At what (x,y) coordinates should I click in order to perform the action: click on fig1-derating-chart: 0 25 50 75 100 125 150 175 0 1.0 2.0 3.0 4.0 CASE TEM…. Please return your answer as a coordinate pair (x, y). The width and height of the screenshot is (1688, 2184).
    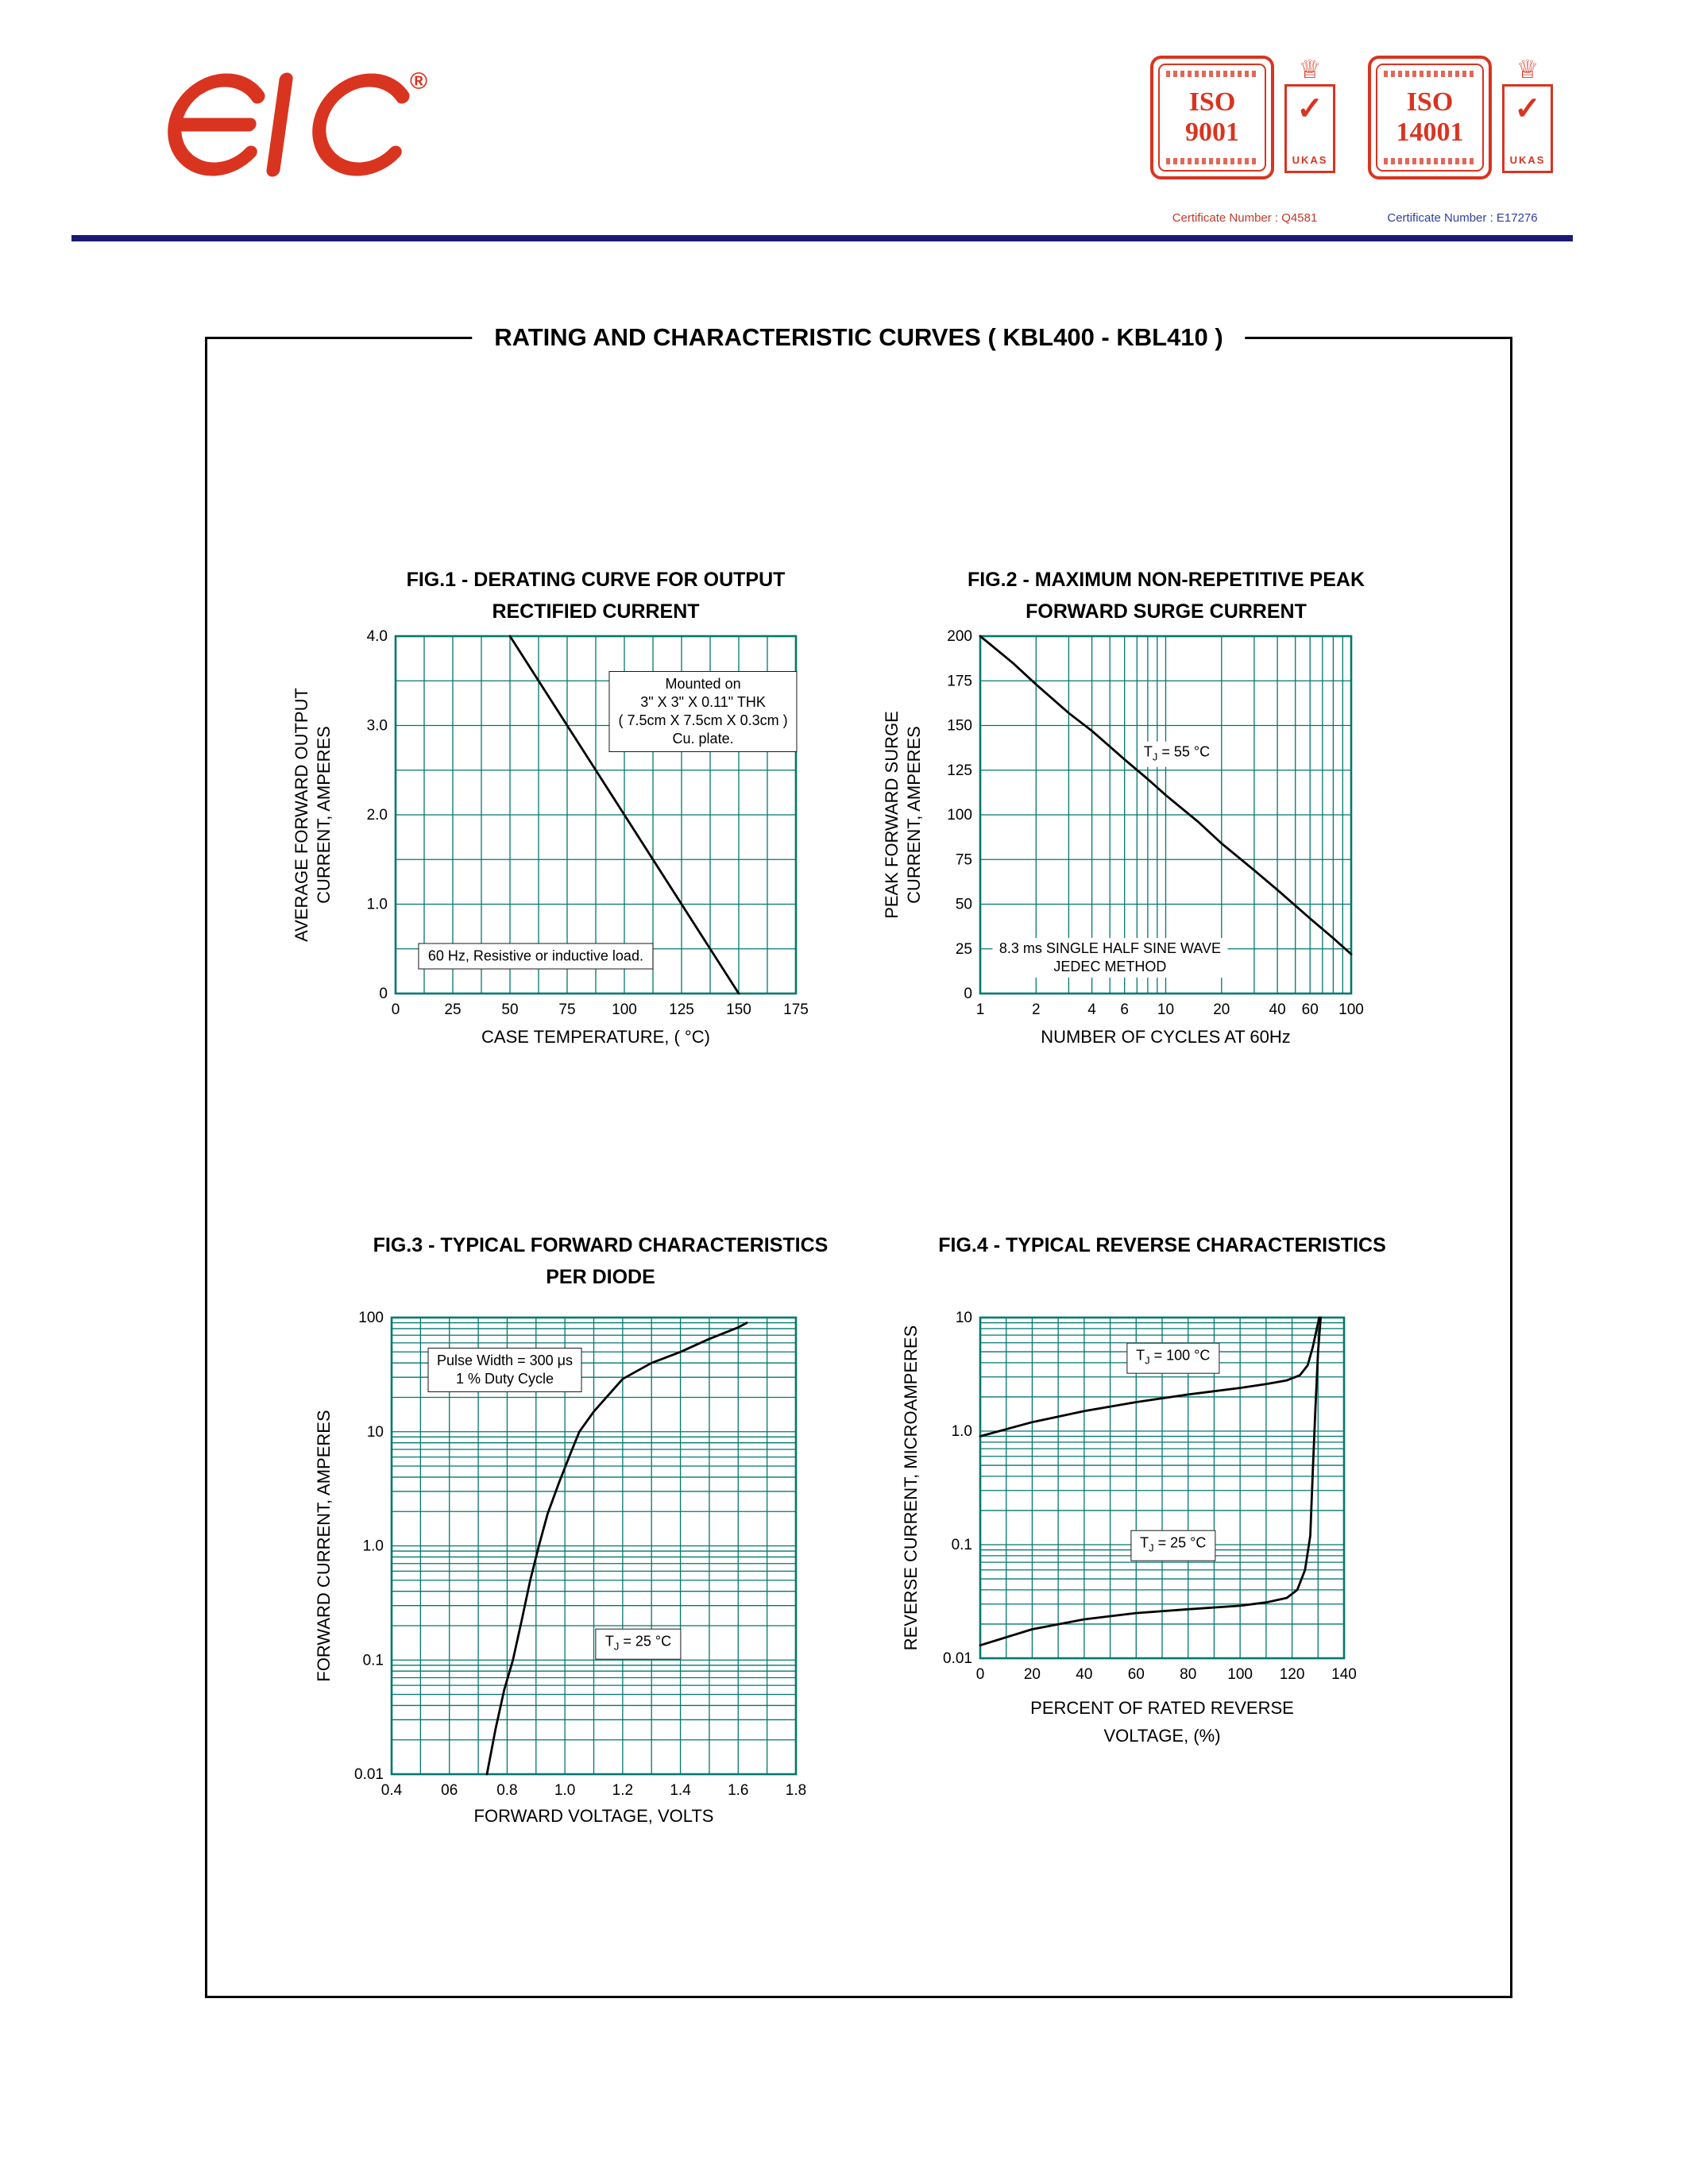
    Looking at the image, I should click on (547, 848).